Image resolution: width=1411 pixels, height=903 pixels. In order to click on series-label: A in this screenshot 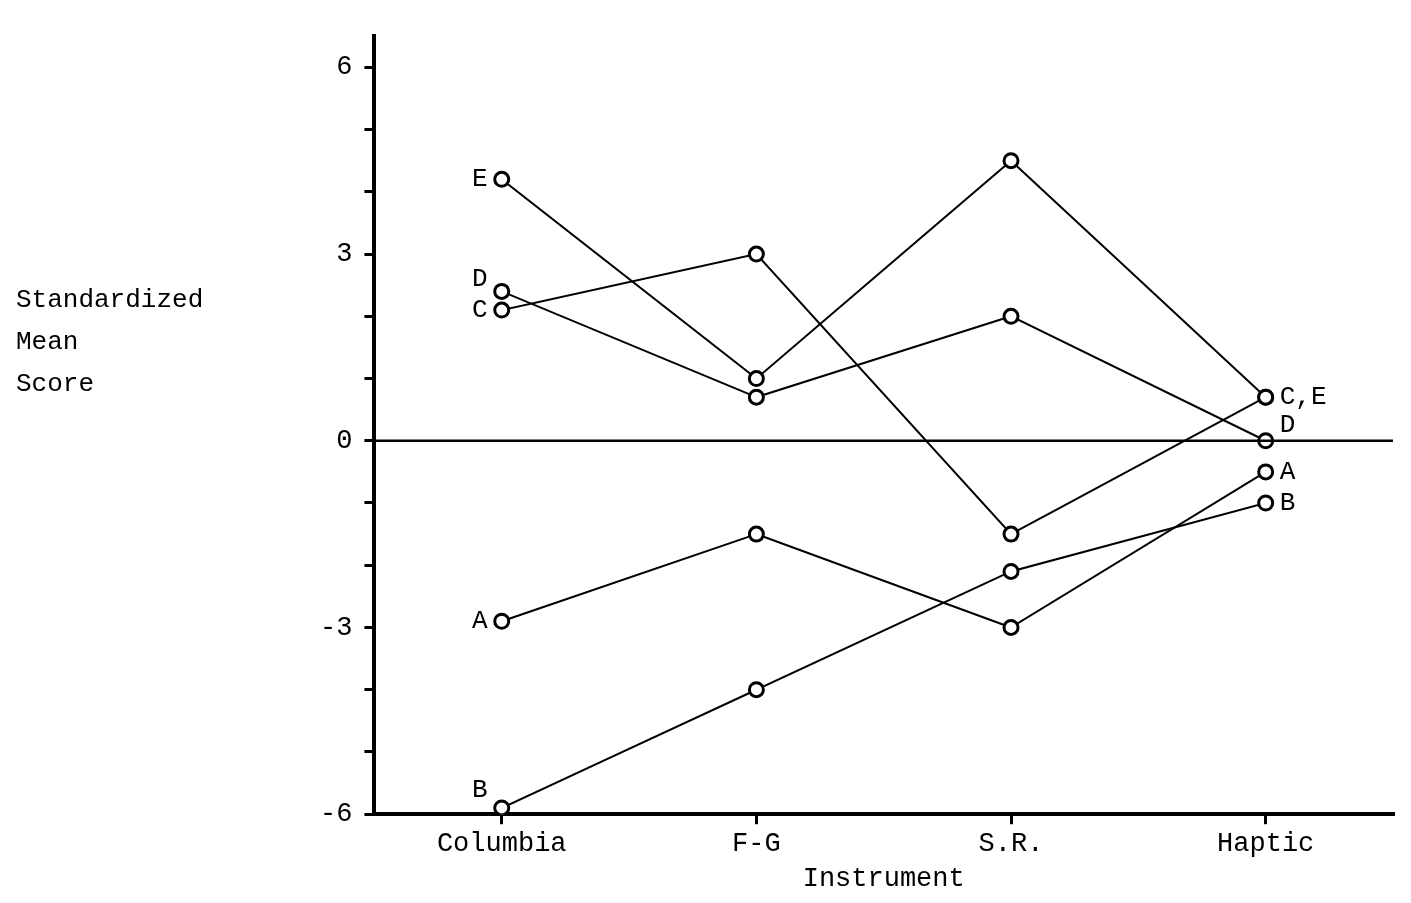, I will do `click(480, 621)`.